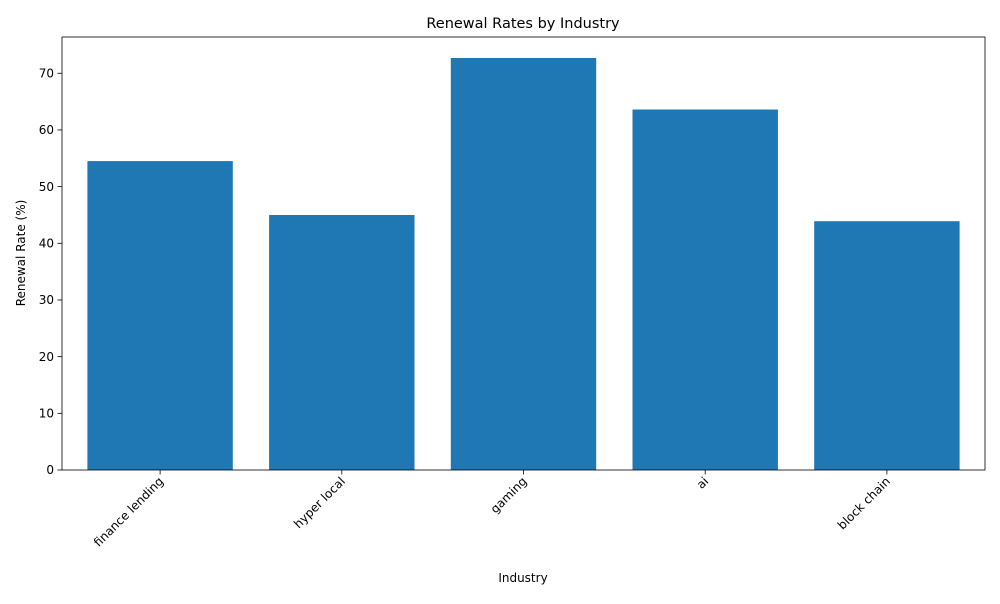 This screenshot has width=1000, height=604. Describe the element at coordinates (46, 73) in the screenshot. I see `y-tick-label: 70` at that location.